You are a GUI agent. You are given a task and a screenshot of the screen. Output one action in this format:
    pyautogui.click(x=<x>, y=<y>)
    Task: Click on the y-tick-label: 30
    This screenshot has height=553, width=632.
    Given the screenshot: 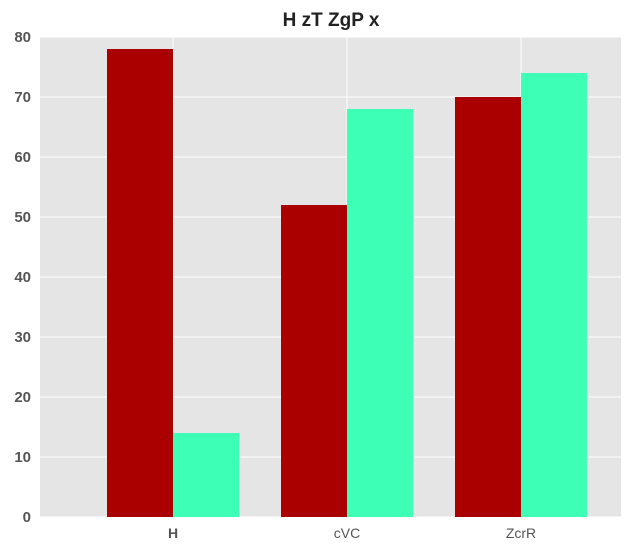 What is the action you would take?
    pyautogui.click(x=22, y=337)
    